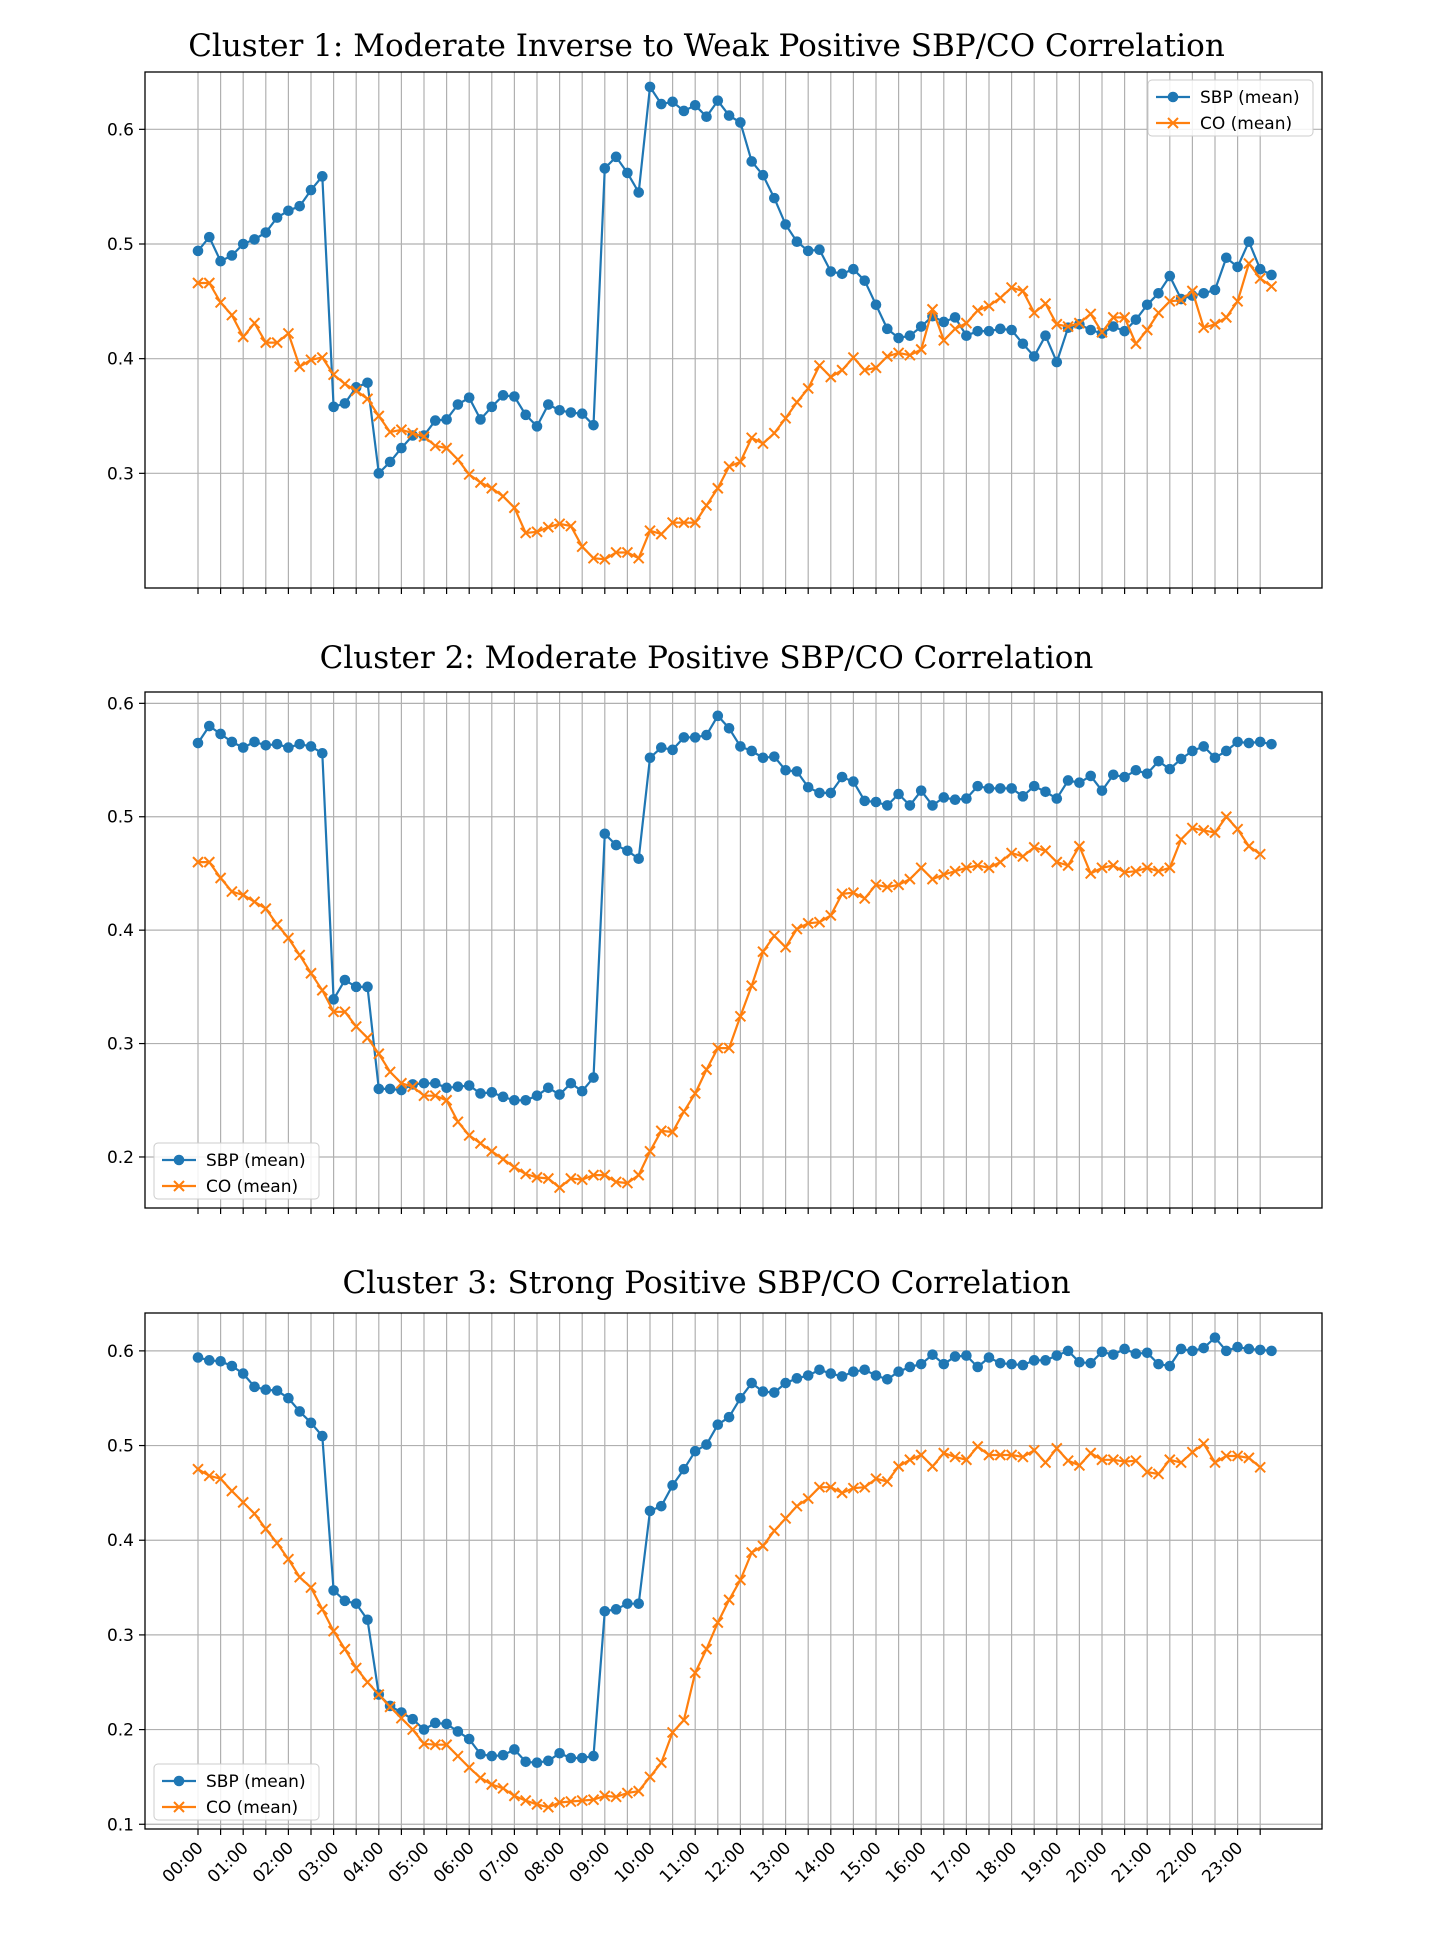 Image resolution: width=1430 pixels, height=1950 pixels. Describe the element at coordinates (680, 1862) in the screenshot. I see `x-tick-label: 11:00` at that location.